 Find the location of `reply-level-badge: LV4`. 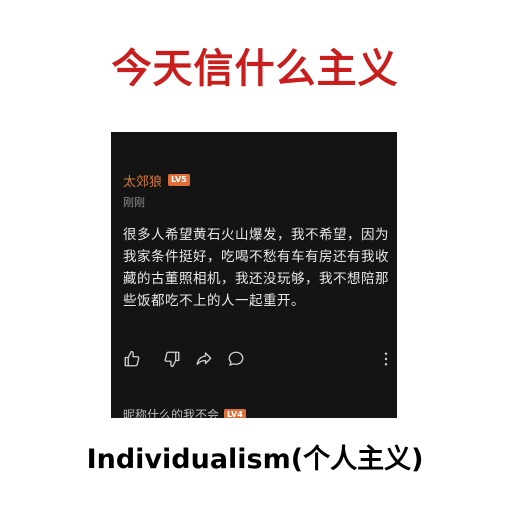

reply-level-badge: LV4 is located at coordinates (235, 413).